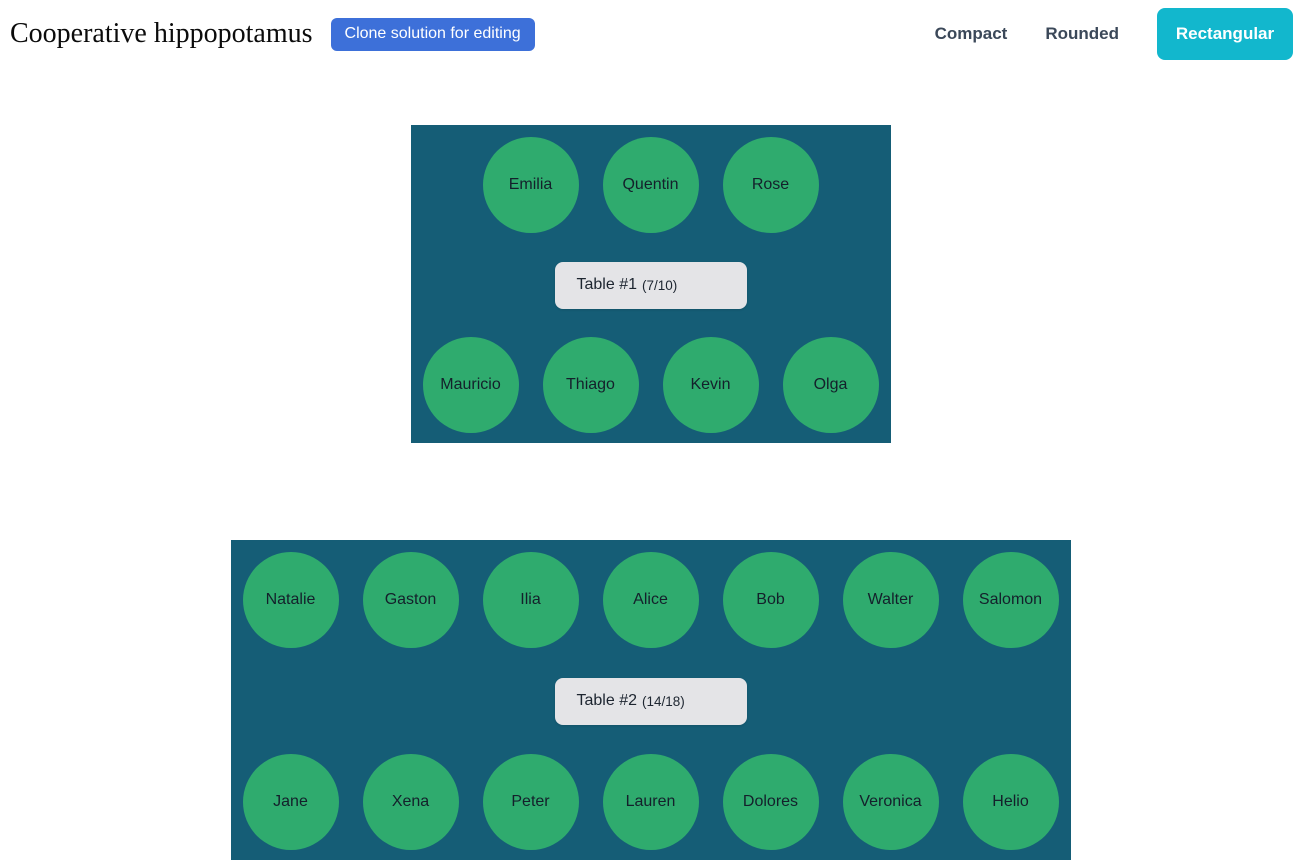  I want to click on guest-name: Ilia, so click(530, 599).